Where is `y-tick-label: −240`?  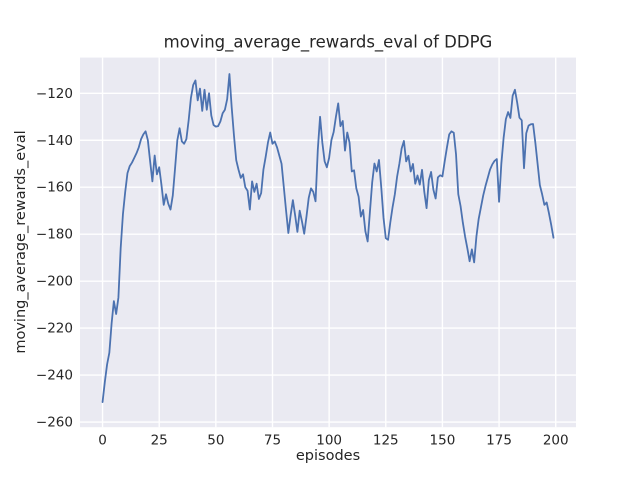 y-tick-label: −240 is located at coordinates (54, 376).